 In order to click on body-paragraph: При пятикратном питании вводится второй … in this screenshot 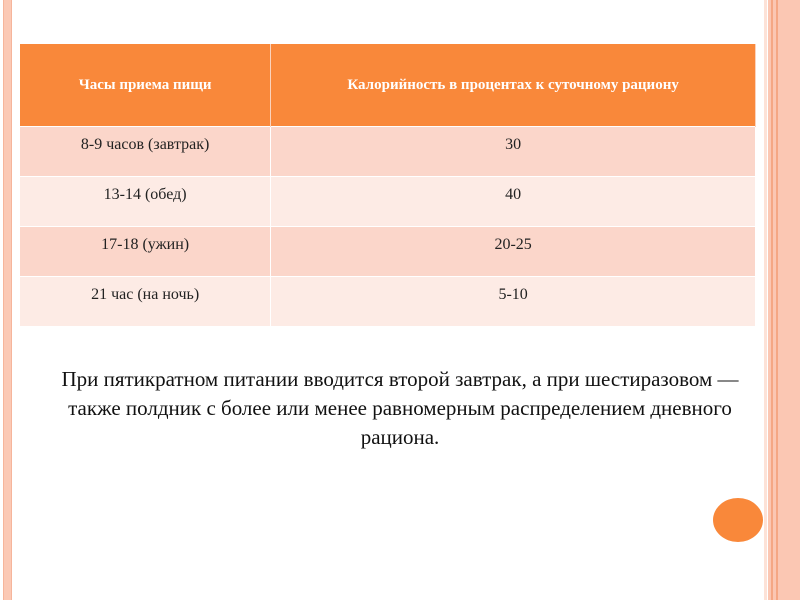, I will do `click(400, 408)`.